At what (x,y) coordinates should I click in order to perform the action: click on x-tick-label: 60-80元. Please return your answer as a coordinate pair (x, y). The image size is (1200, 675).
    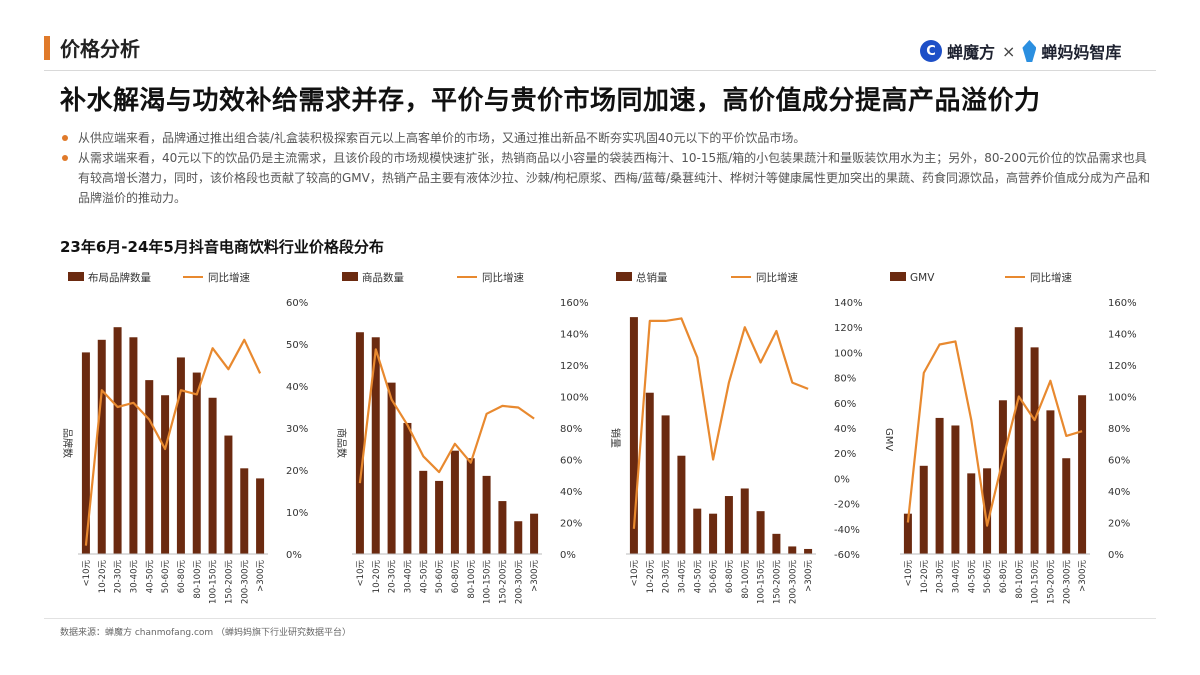
    Looking at the image, I should click on (456, 577).